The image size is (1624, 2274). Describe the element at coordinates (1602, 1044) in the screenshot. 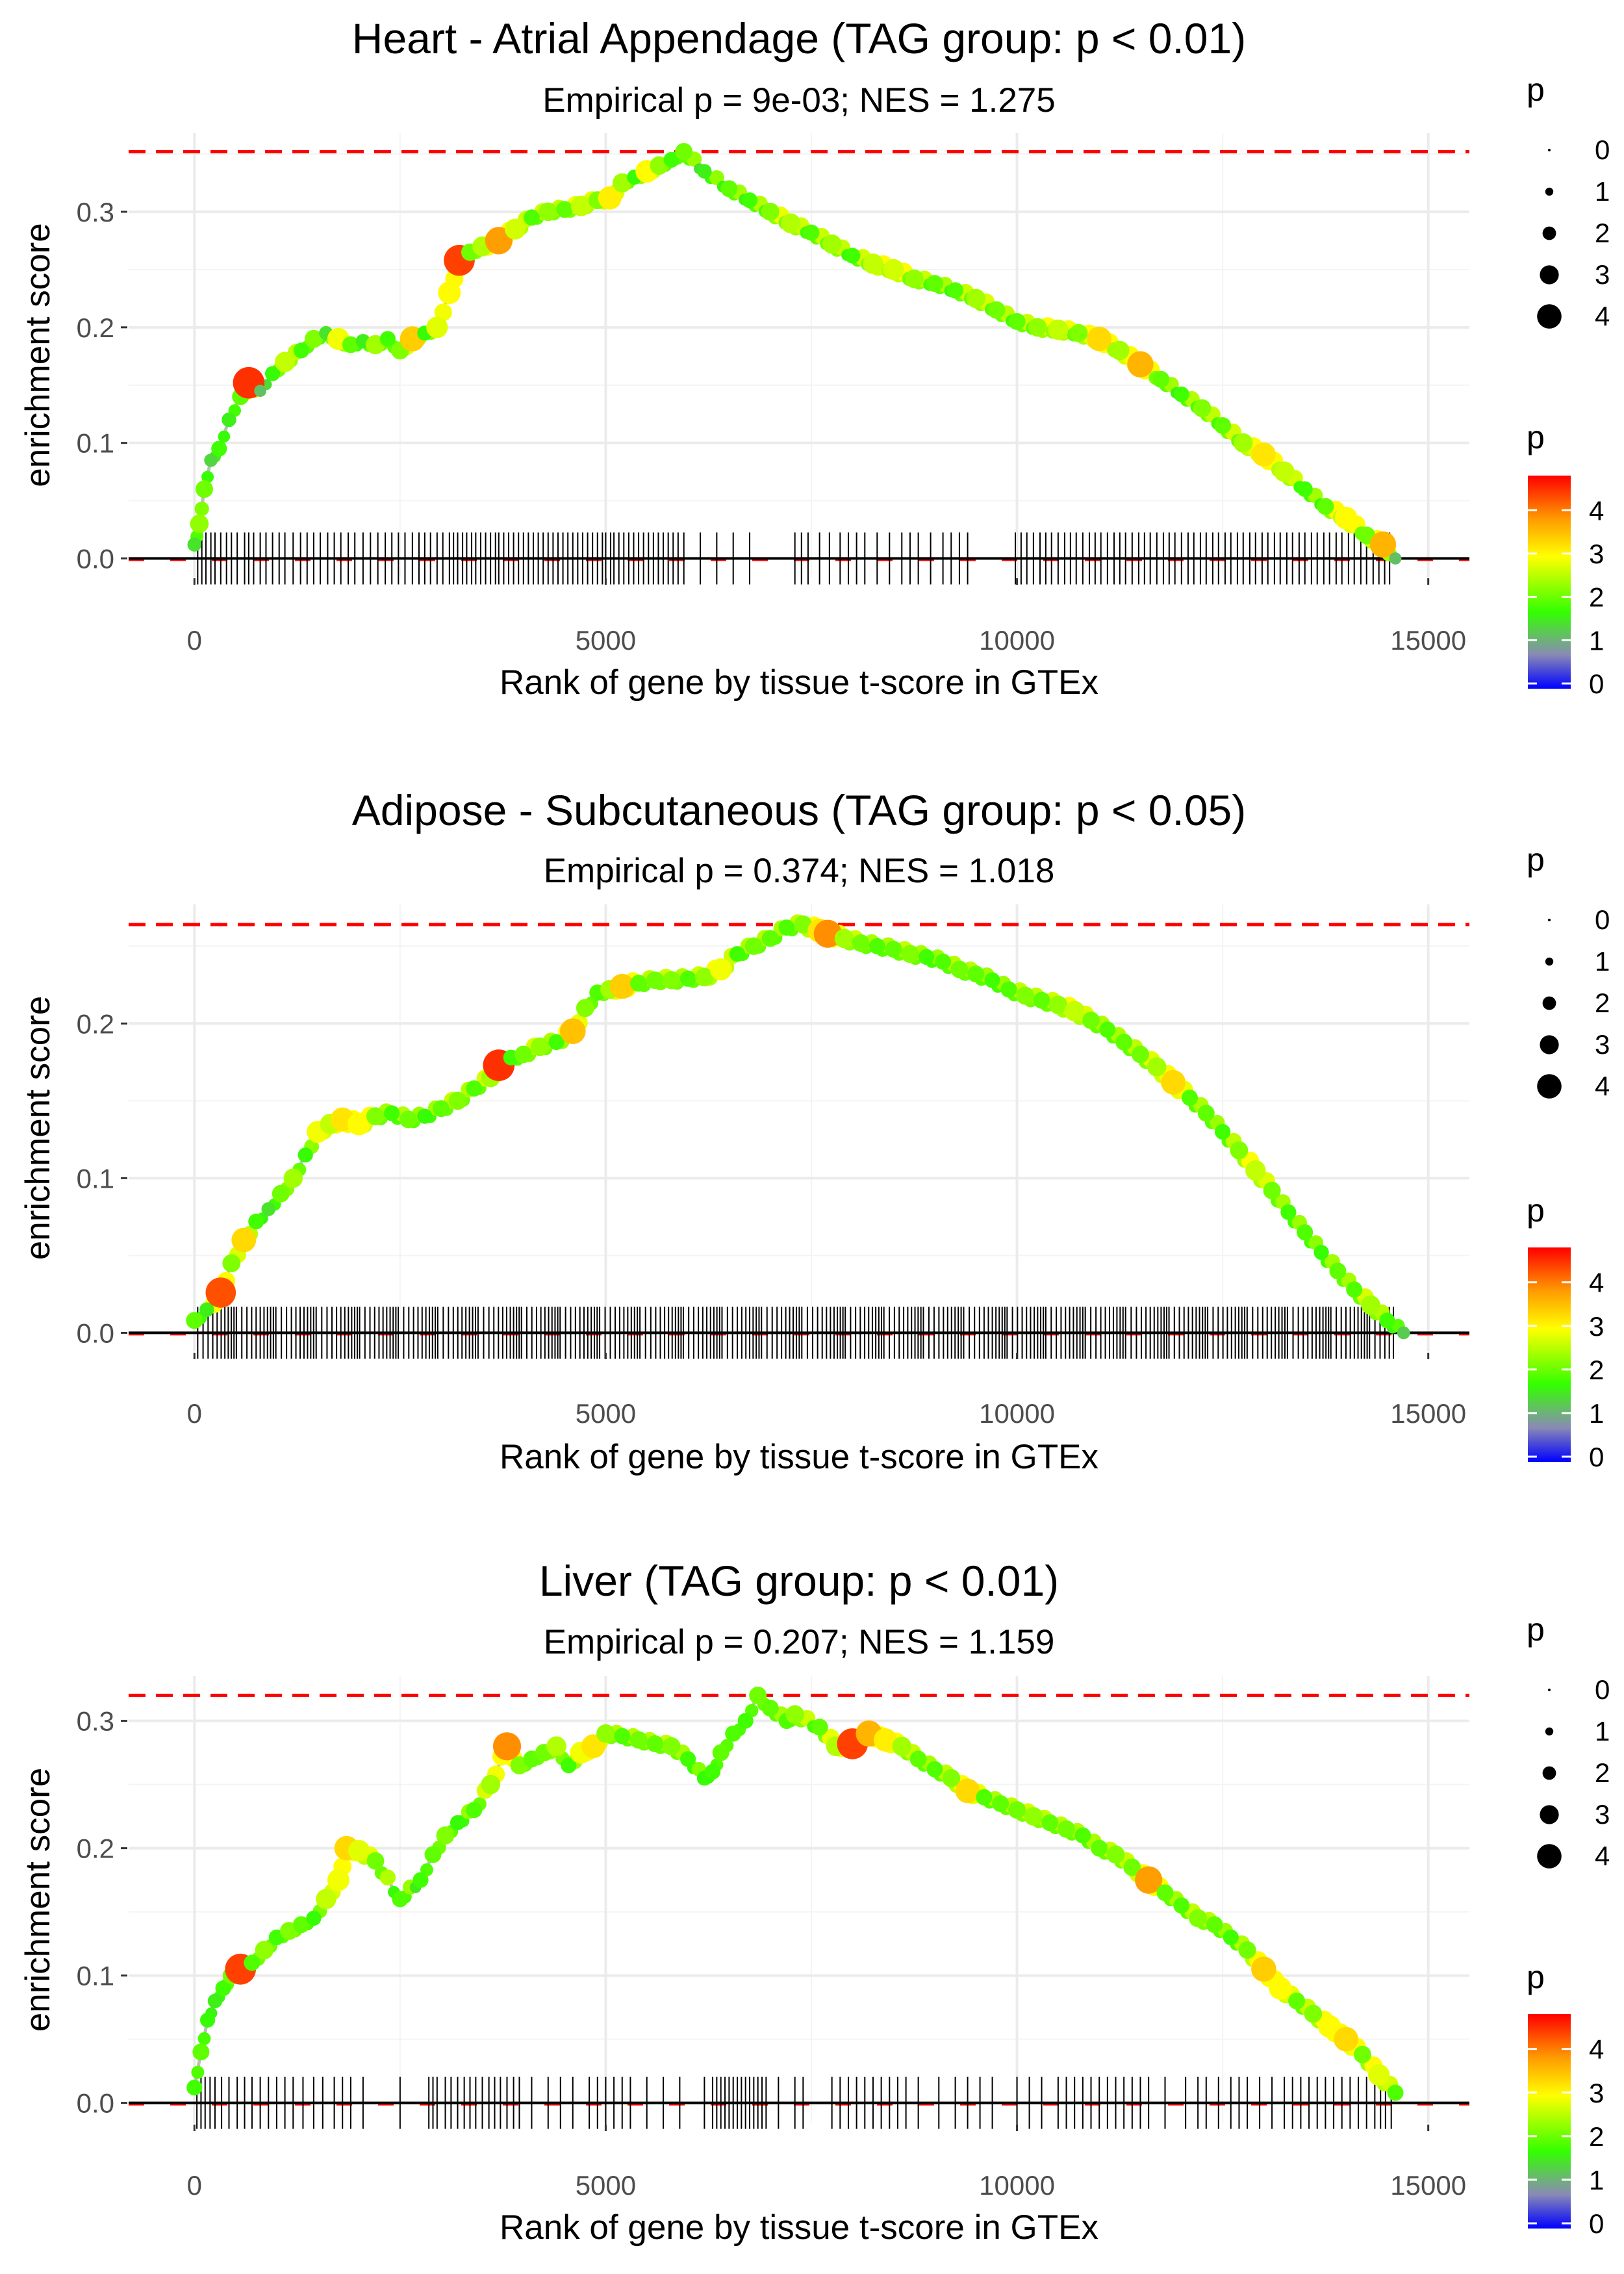

I see `size-legend-label: 3` at that location.